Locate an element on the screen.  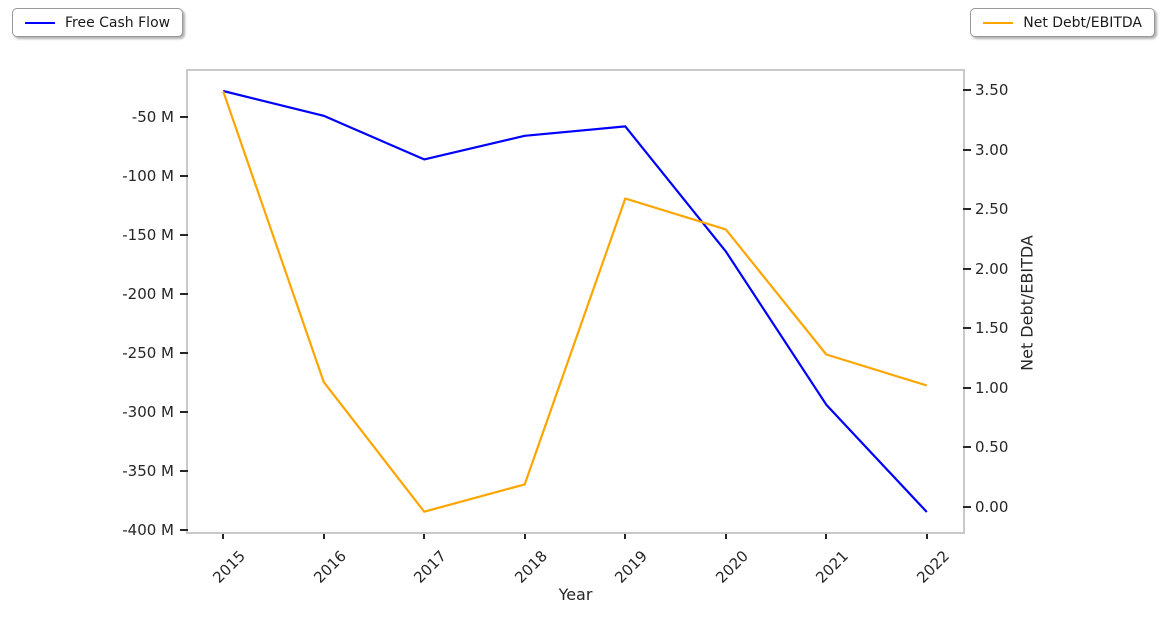
y-tick-label-left: -150 M is located at coordinates (148, 234).